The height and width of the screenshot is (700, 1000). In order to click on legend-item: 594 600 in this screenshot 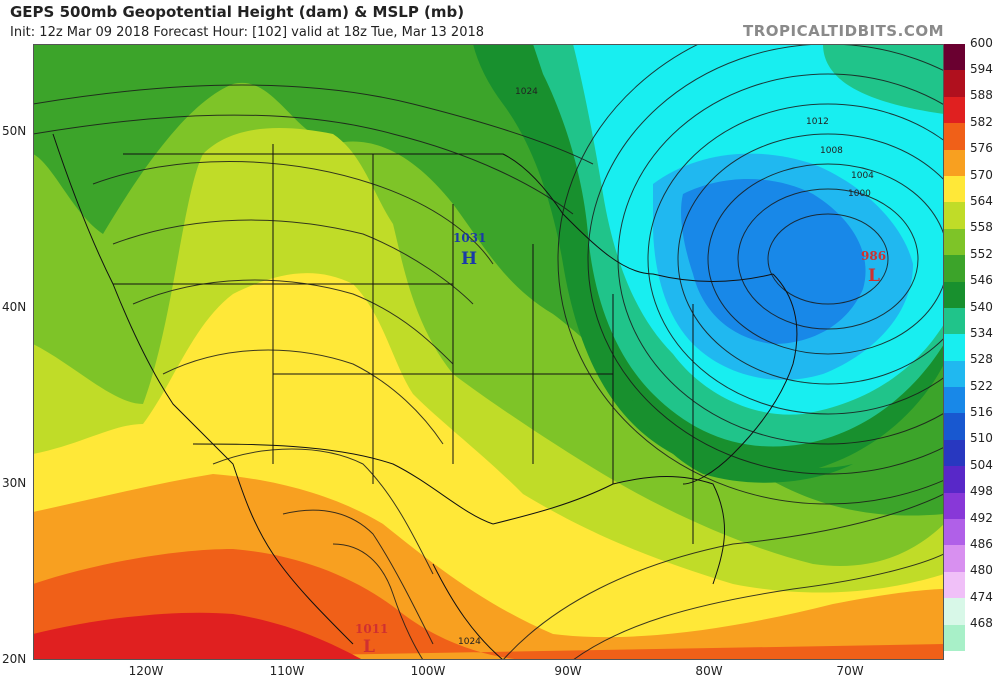, I will do `click(972, 56)`.